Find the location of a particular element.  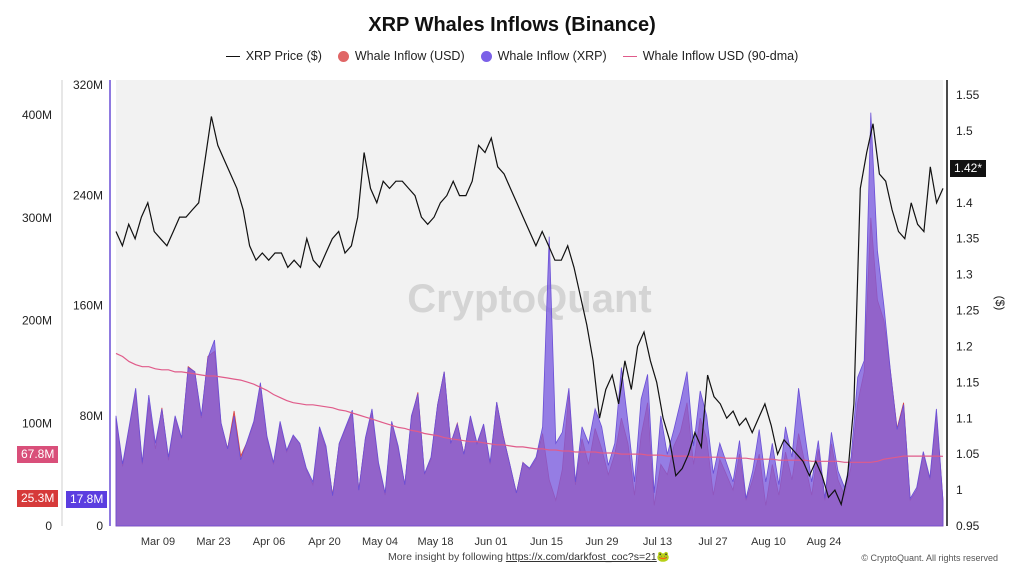

xrp-axis-tick: 0 is located at coordinates (99, 526).